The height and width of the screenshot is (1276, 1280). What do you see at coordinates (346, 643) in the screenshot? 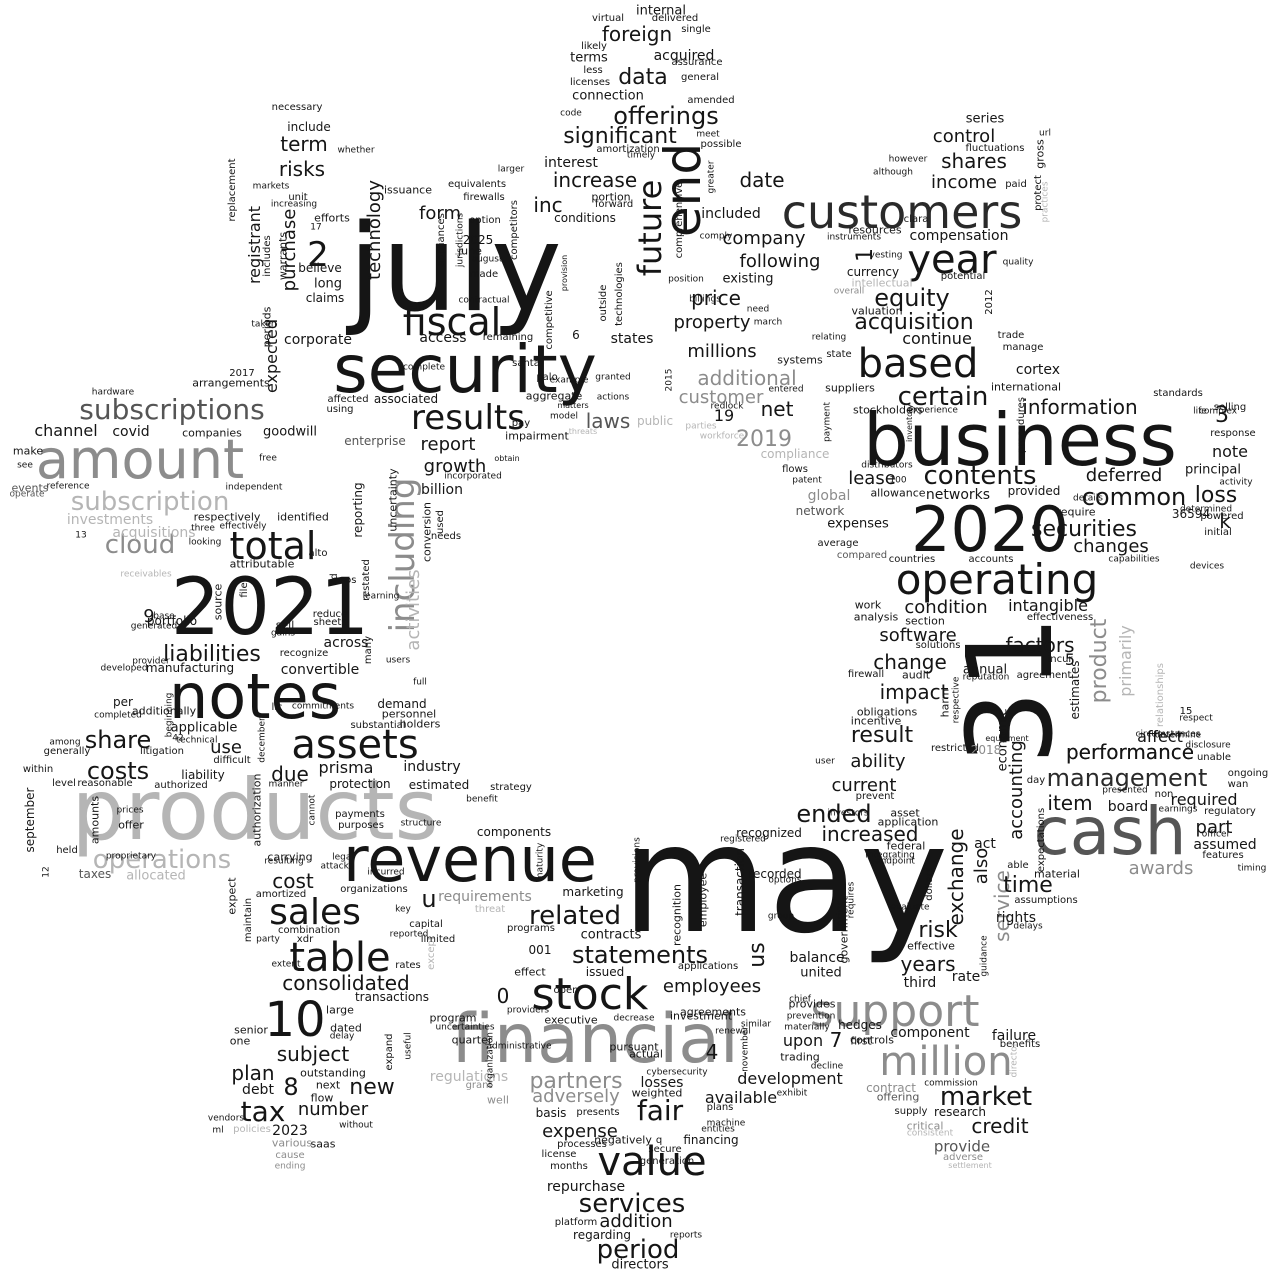
I see `cloud-word: across` at bounding box center [346, 643].